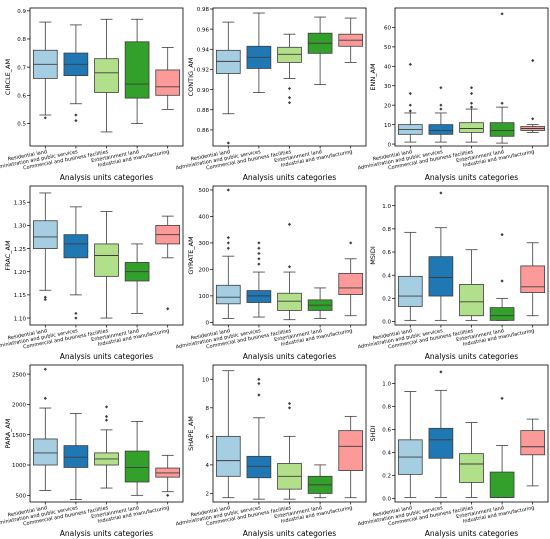  Describe the element at coordinates (387, 48) in the screenshot. I see `y-tick-label: 50` at that location.